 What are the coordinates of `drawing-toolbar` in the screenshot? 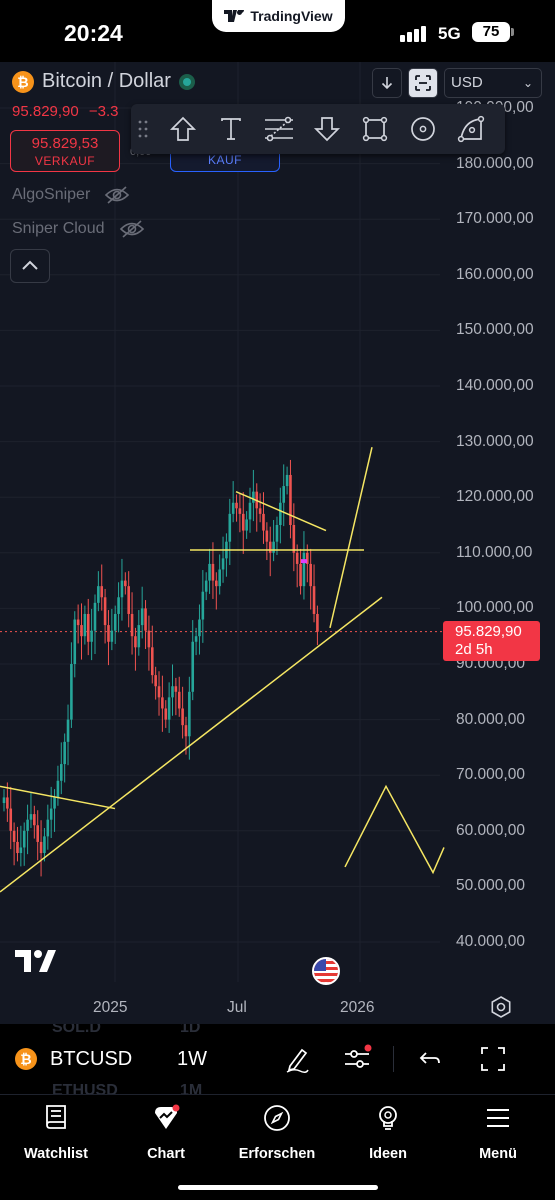 It's located at (318, 129).